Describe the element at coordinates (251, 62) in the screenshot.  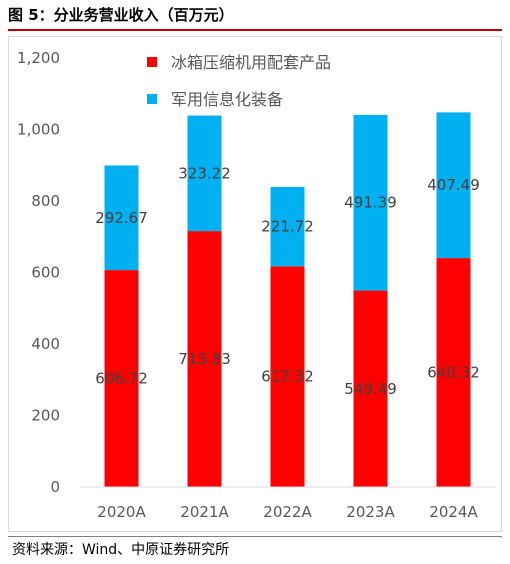
I see `legend-label: 冰箱压缩机用配套产品` at that location.